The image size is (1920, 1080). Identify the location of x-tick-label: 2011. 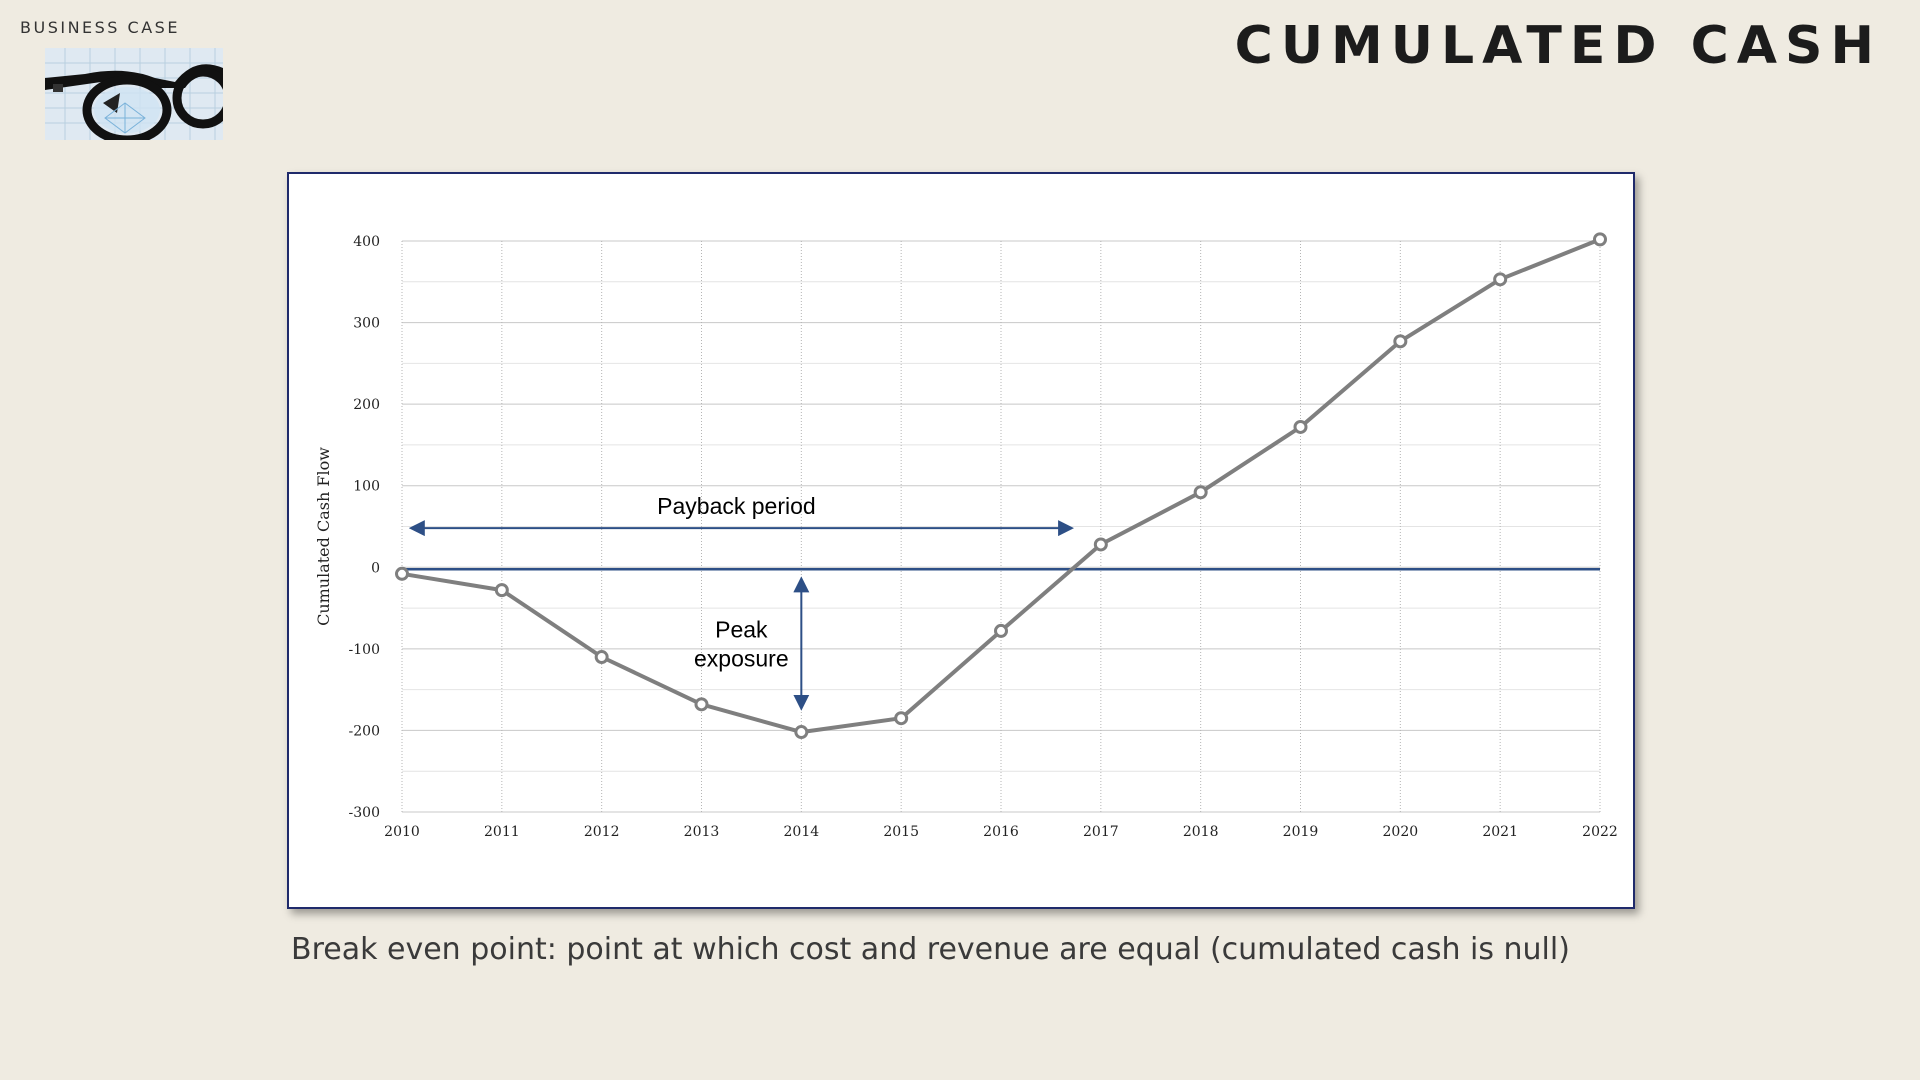
(502, 832).